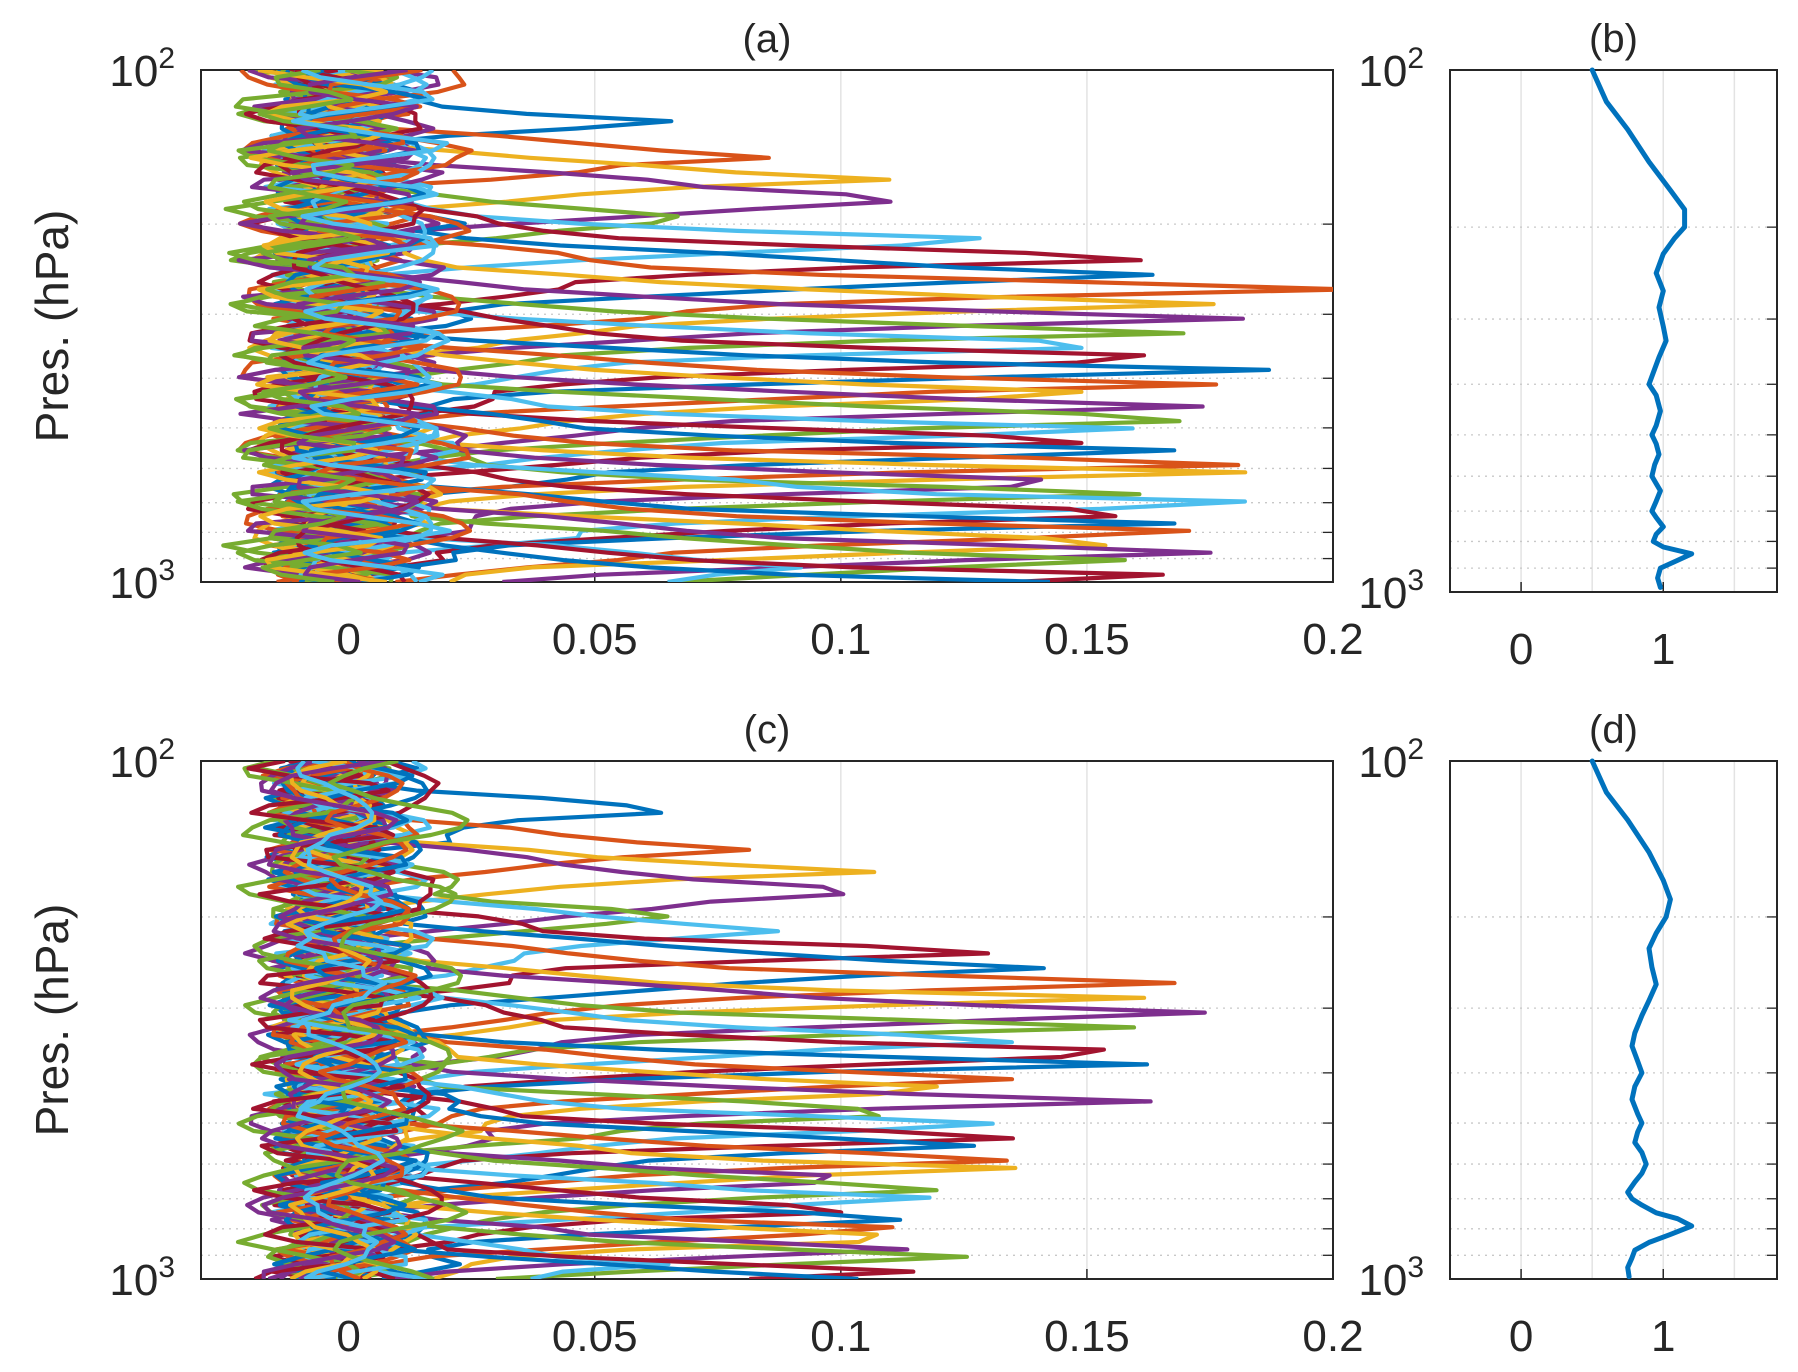 Image resolution: width=1798 pixels, height=1372 pixels. I want to click on panel-title: (c), so click(767, 730).